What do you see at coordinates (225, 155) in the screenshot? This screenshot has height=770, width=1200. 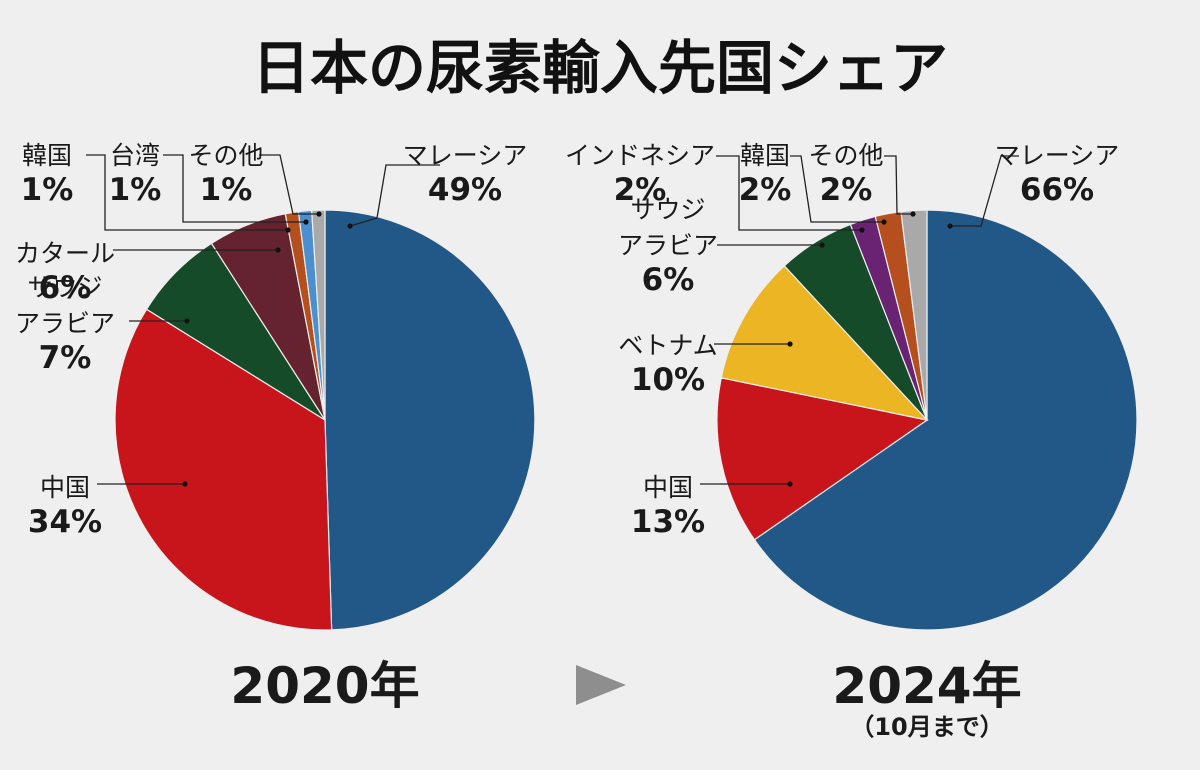 I see `slice-name-0-6-0: その他` at bounding box center [225, 155].